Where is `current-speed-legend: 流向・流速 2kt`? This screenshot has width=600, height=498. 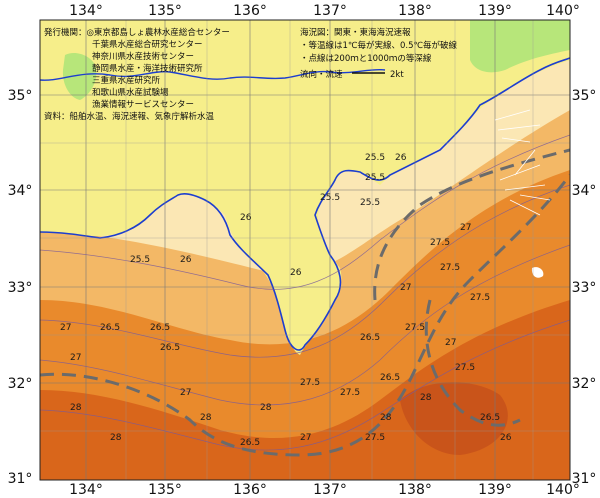
current-speed-legend: 流向・流速 2kt is located at coordinates (352, 74).